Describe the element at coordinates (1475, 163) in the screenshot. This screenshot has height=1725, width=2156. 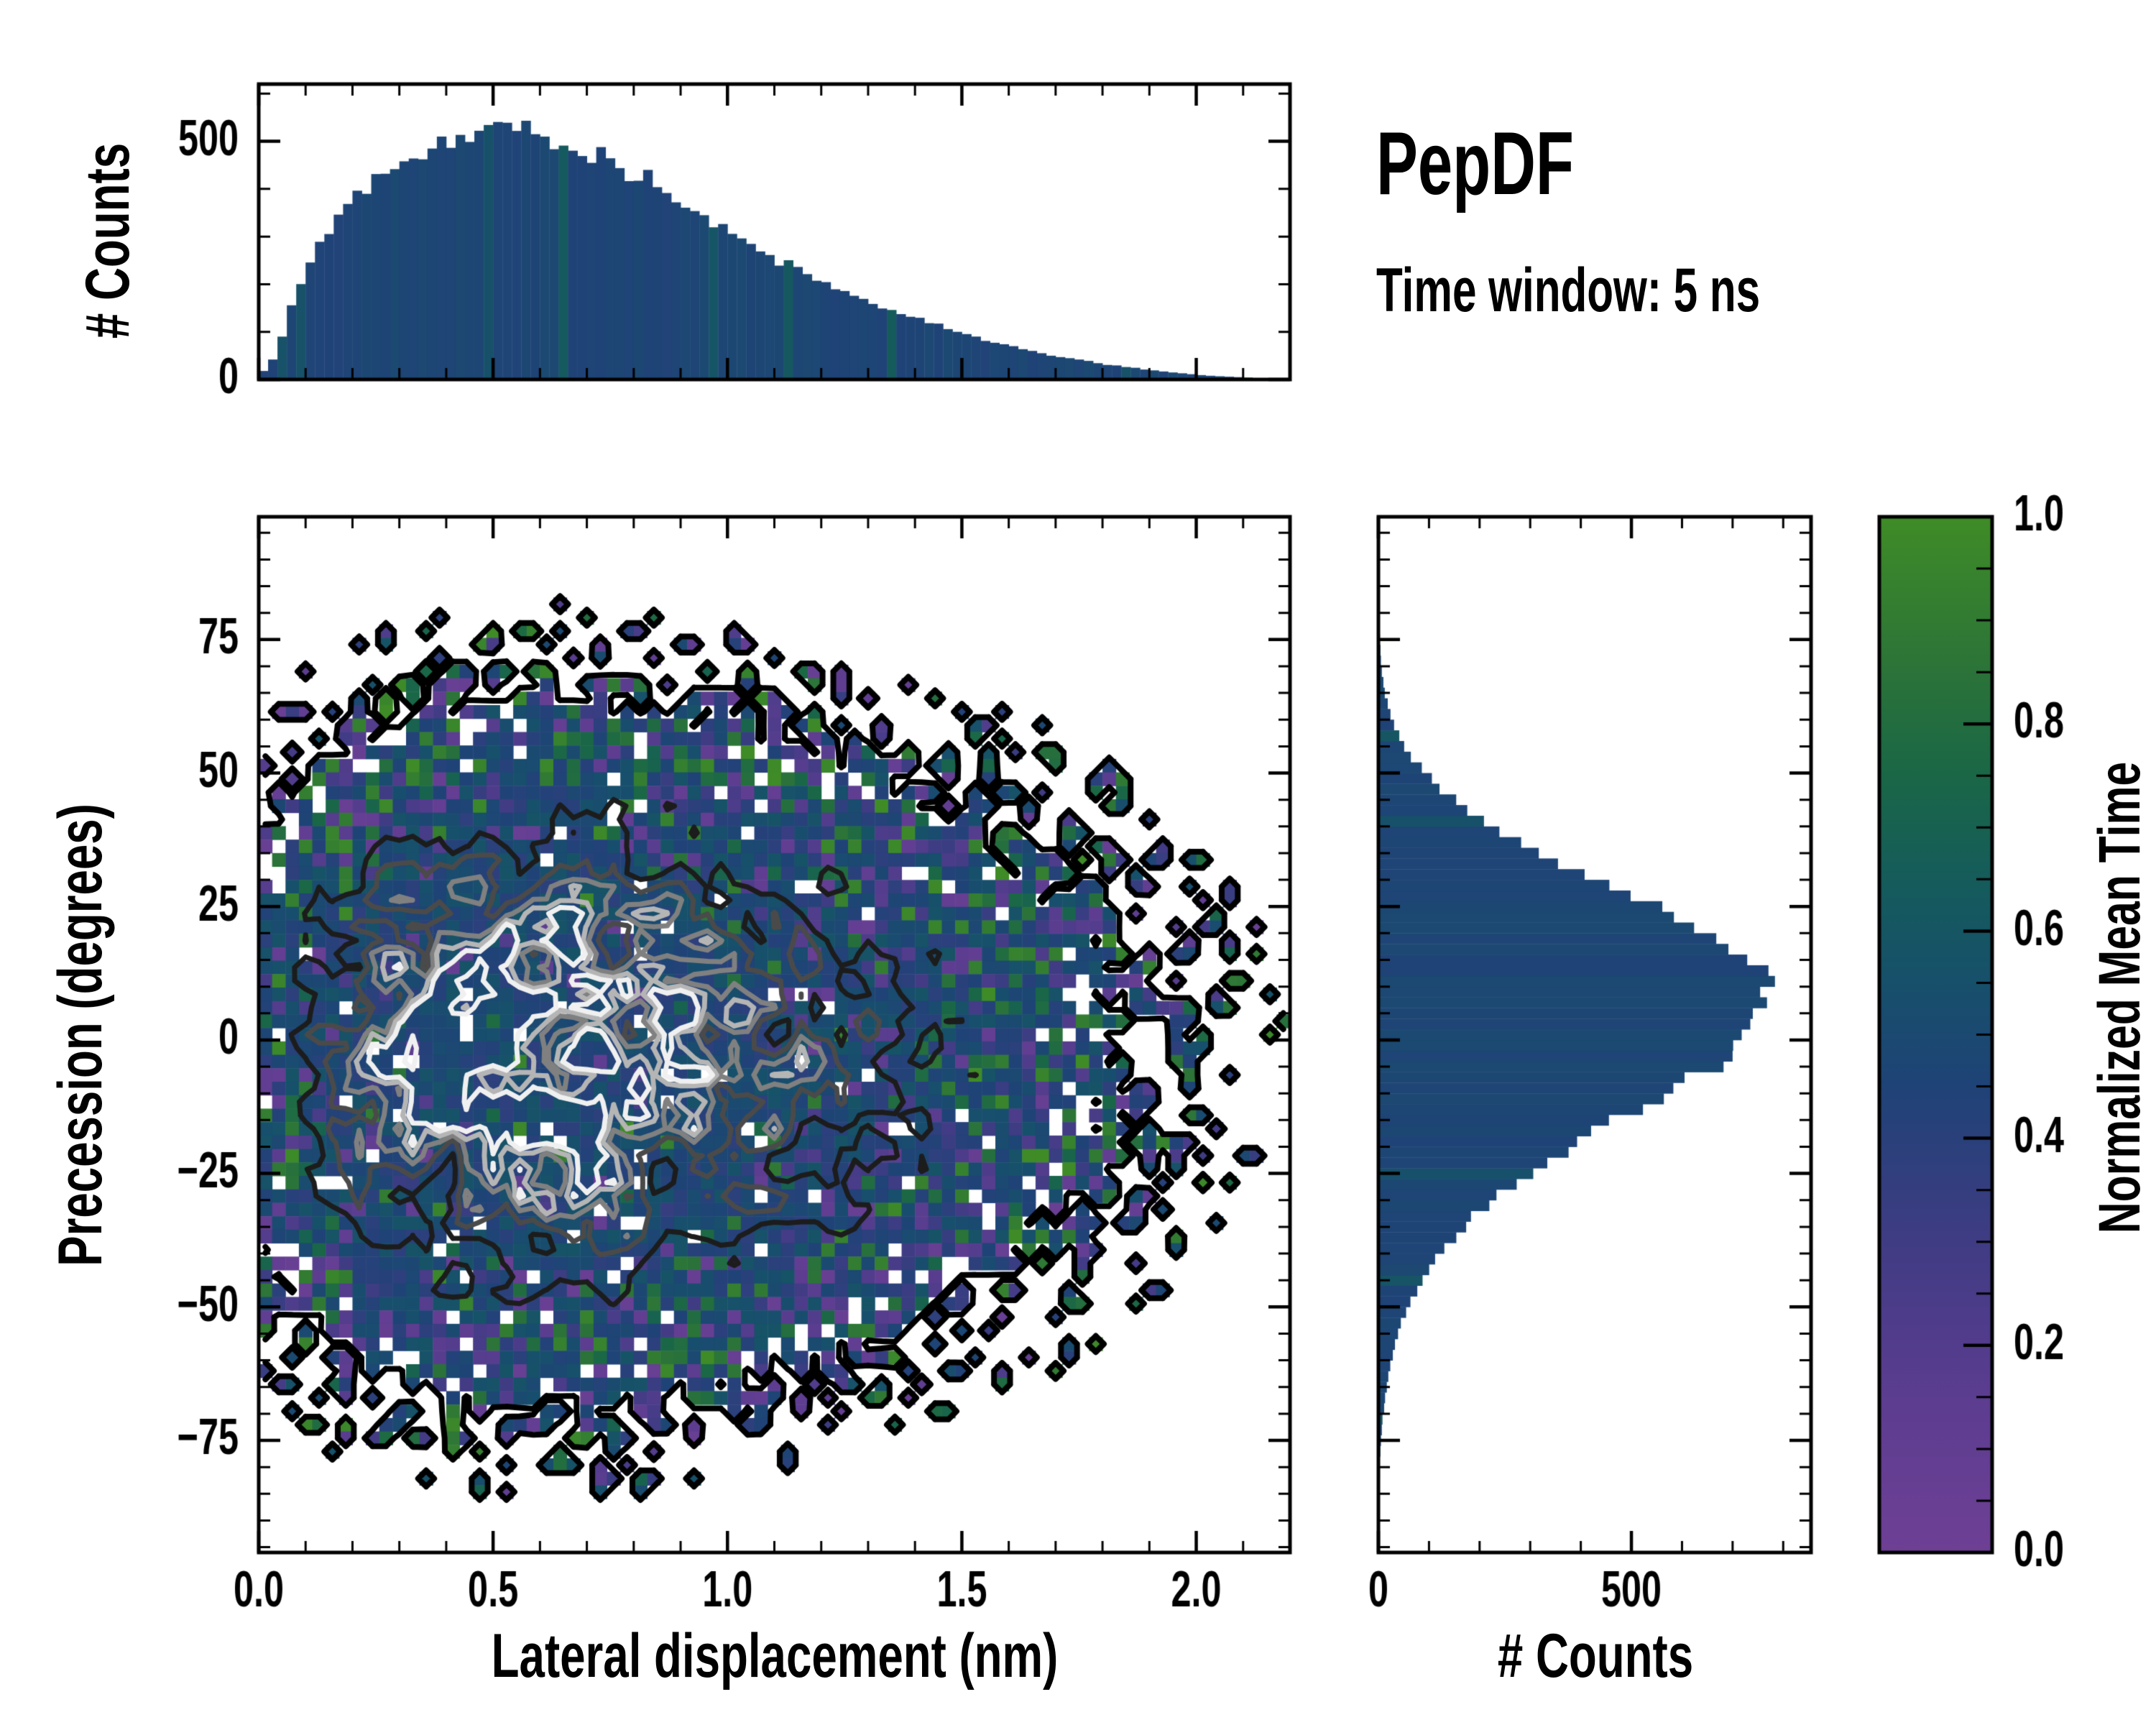
I see `plot-title: PepDF` at that location.